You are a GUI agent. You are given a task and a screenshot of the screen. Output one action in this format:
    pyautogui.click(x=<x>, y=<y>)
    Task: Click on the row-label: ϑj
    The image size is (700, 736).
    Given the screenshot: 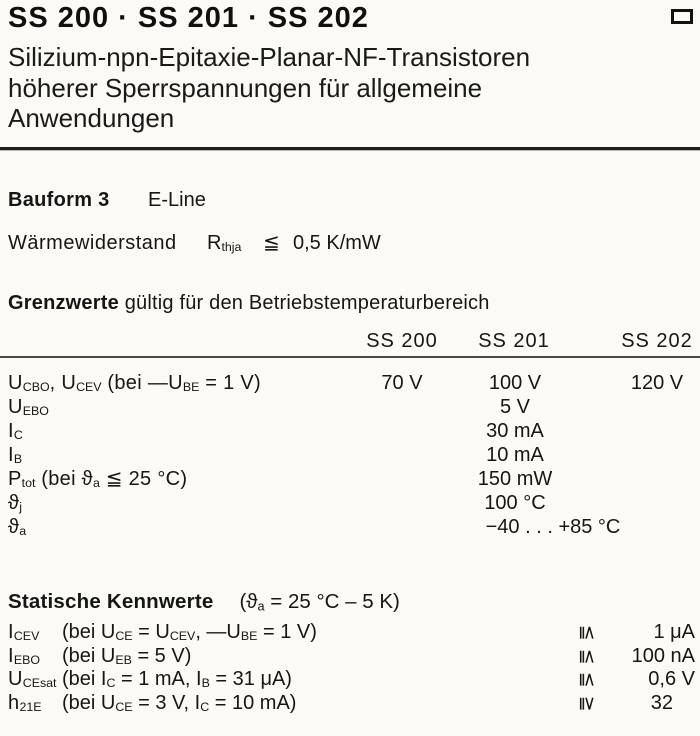 What is the action you would take?
    pyautogui.click(x=15, y=503)
    